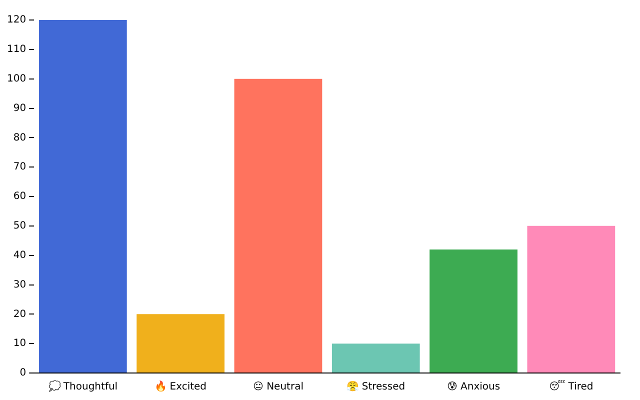 This screenshot has height=400, width=640. I want to click on y-tick-label: 60, so click(19, 196).